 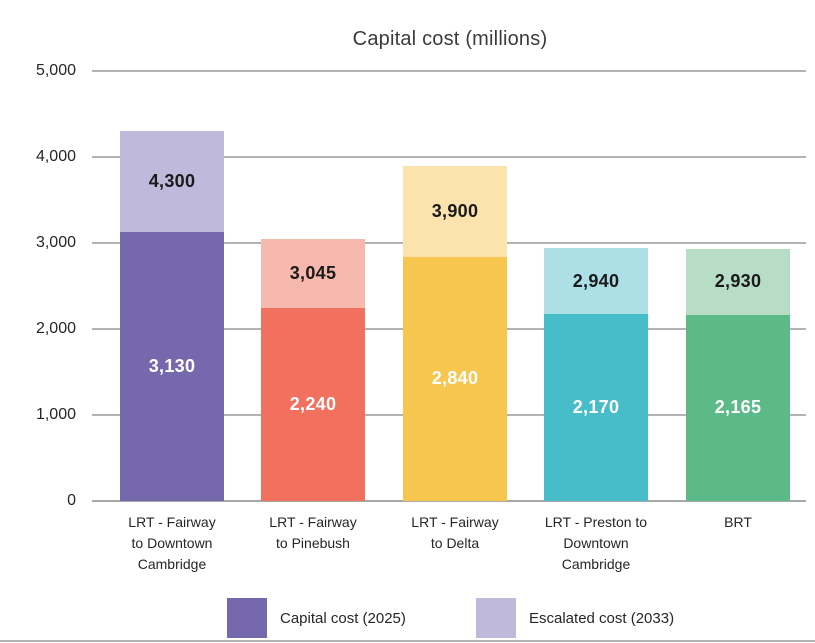 What do you see at coordinates (71, 500) in the screenshot?
I see `y-axis-tick-label: 0` at bounding box center [71, 500].